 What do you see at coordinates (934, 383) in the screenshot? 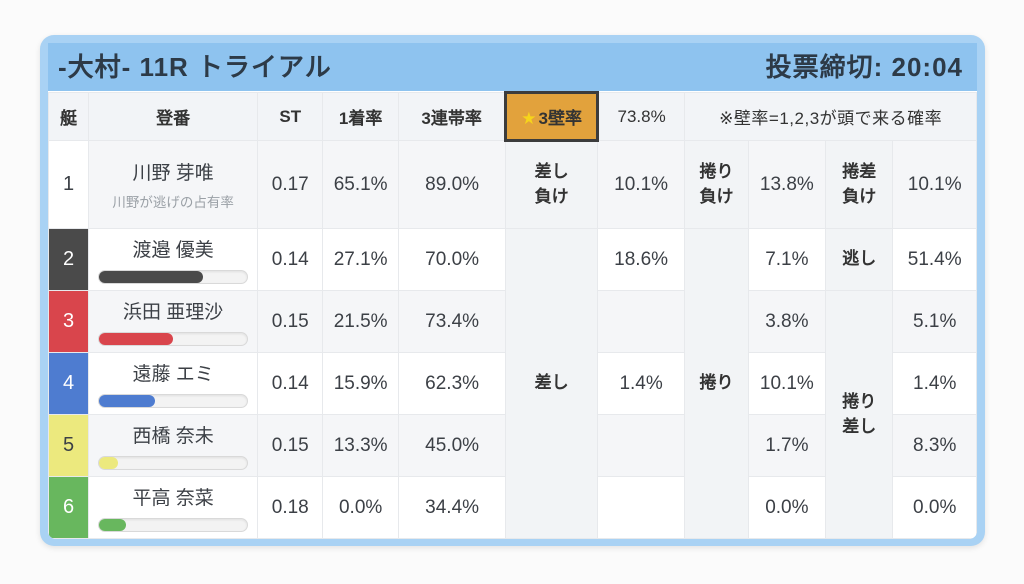
I see `makurizashi-value: 1.4%` at bounding box center [934, 383].